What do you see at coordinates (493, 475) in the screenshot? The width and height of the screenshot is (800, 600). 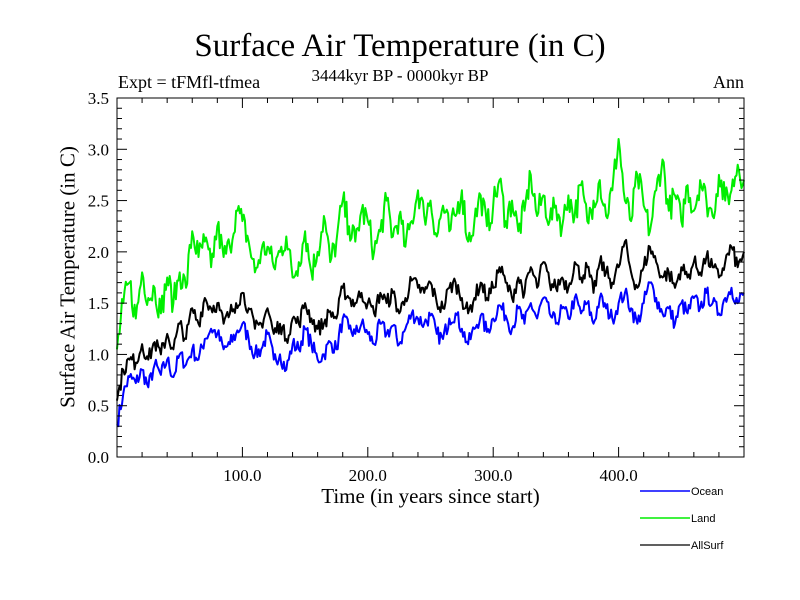 I see `x-tick-label: 300.0` at bounding box center [493, 475].